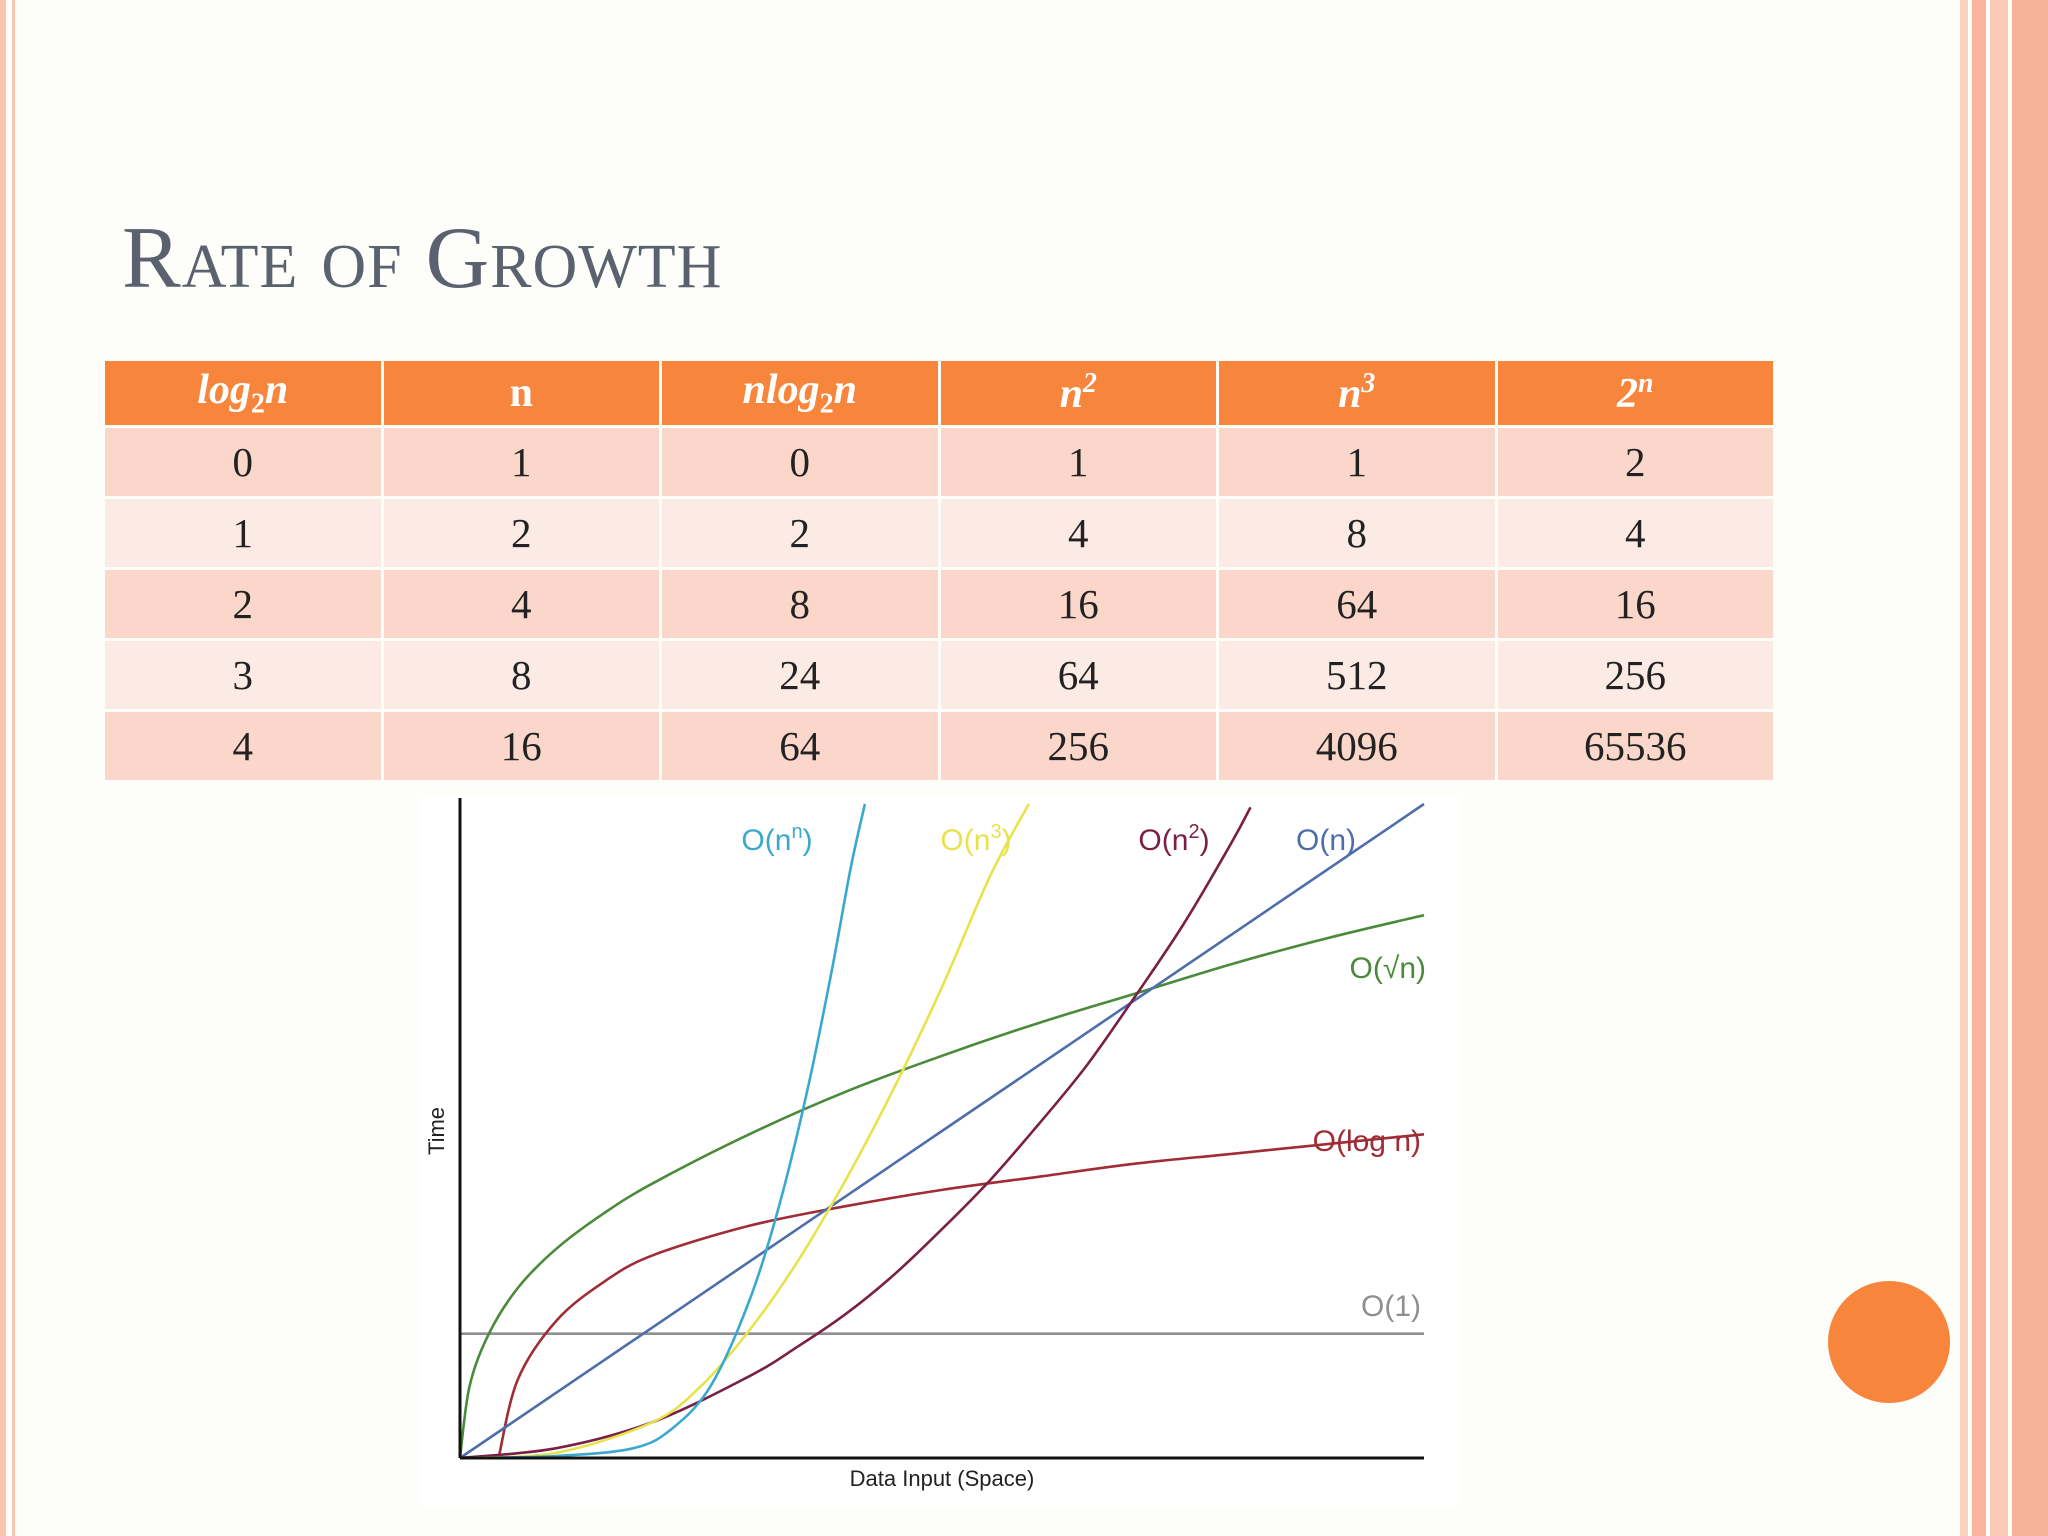  I want to click on table-cell: 65536, so click(1635, 746).